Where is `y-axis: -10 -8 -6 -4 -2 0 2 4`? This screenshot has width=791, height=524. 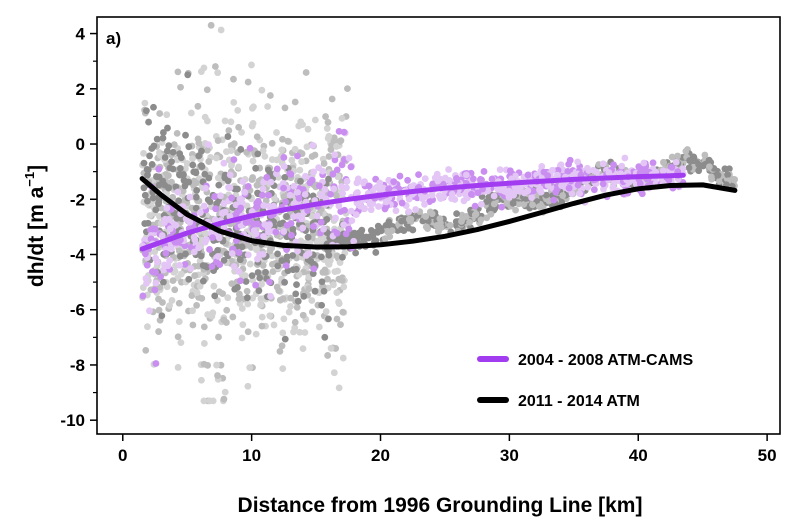
y-axis: -10 -8 -6 -4 -2 0 2 4 is located at coordinates (78, 227).